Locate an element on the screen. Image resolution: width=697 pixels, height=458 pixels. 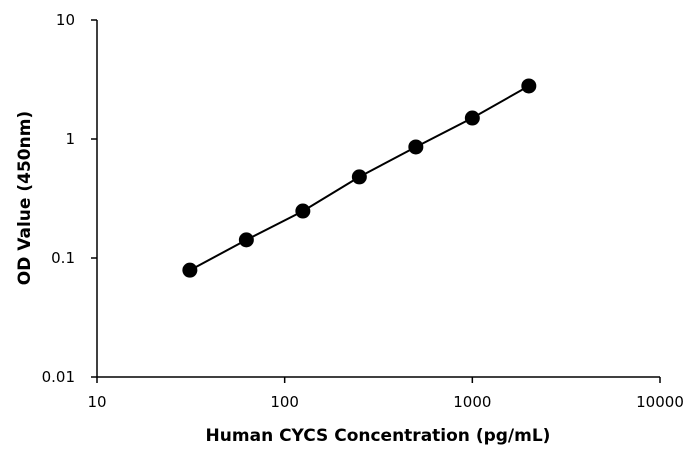
y-tick-label: 0.1 is located at coordinates (63, 258).